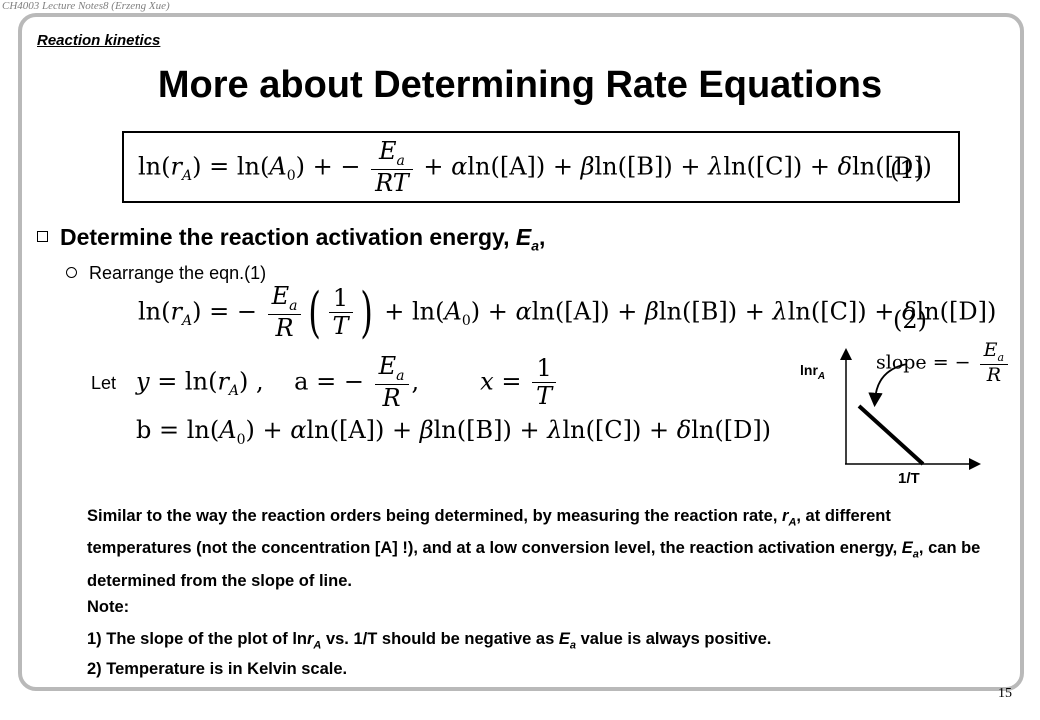 The width and height of the screenshot is (1040, 720). Describe the element at coordinates (813, 372) in the screenshot. I see `graph-ylabel: lnrA` at that location.